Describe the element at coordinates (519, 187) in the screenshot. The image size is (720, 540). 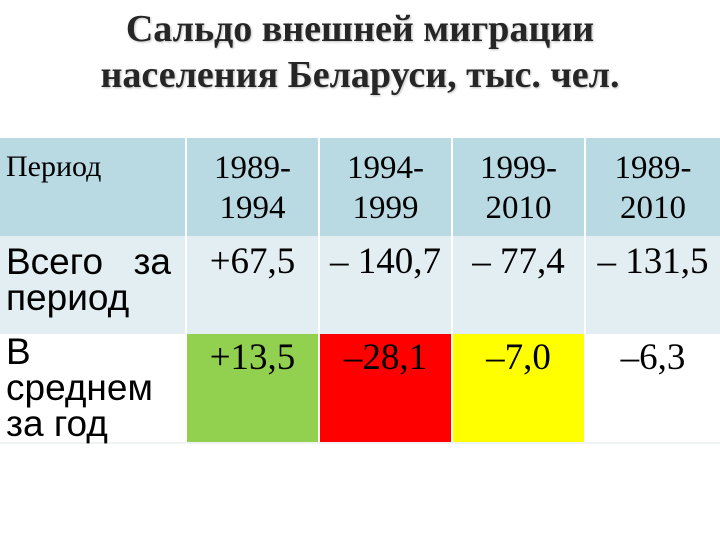
I see `header-col-1999-2010: 1999- 2010` at that location.